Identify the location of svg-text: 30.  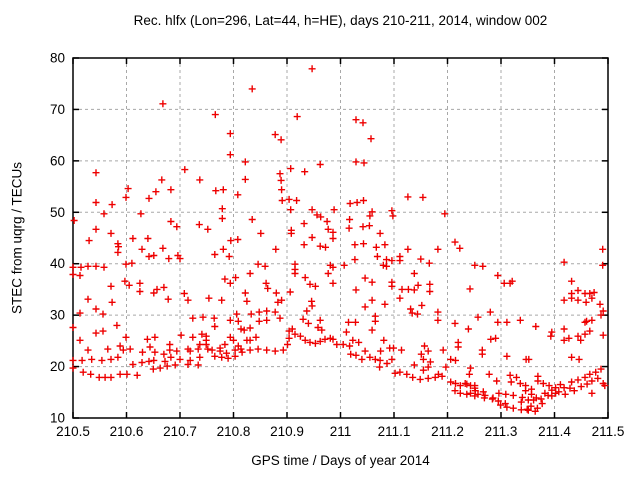
(57, 315).